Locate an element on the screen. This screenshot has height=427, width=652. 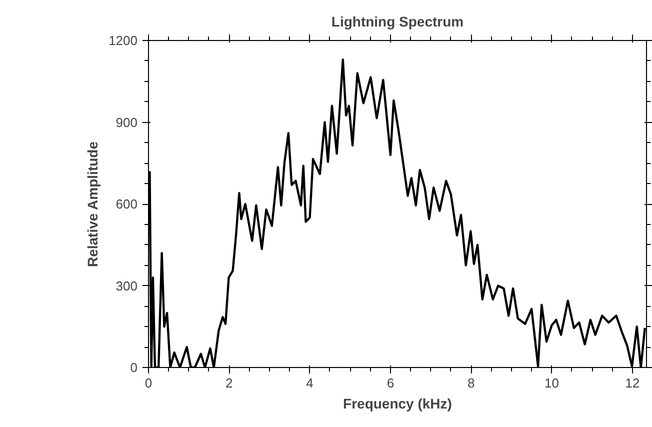
x-tick-label: 10 is located at coordinates (551, 383).